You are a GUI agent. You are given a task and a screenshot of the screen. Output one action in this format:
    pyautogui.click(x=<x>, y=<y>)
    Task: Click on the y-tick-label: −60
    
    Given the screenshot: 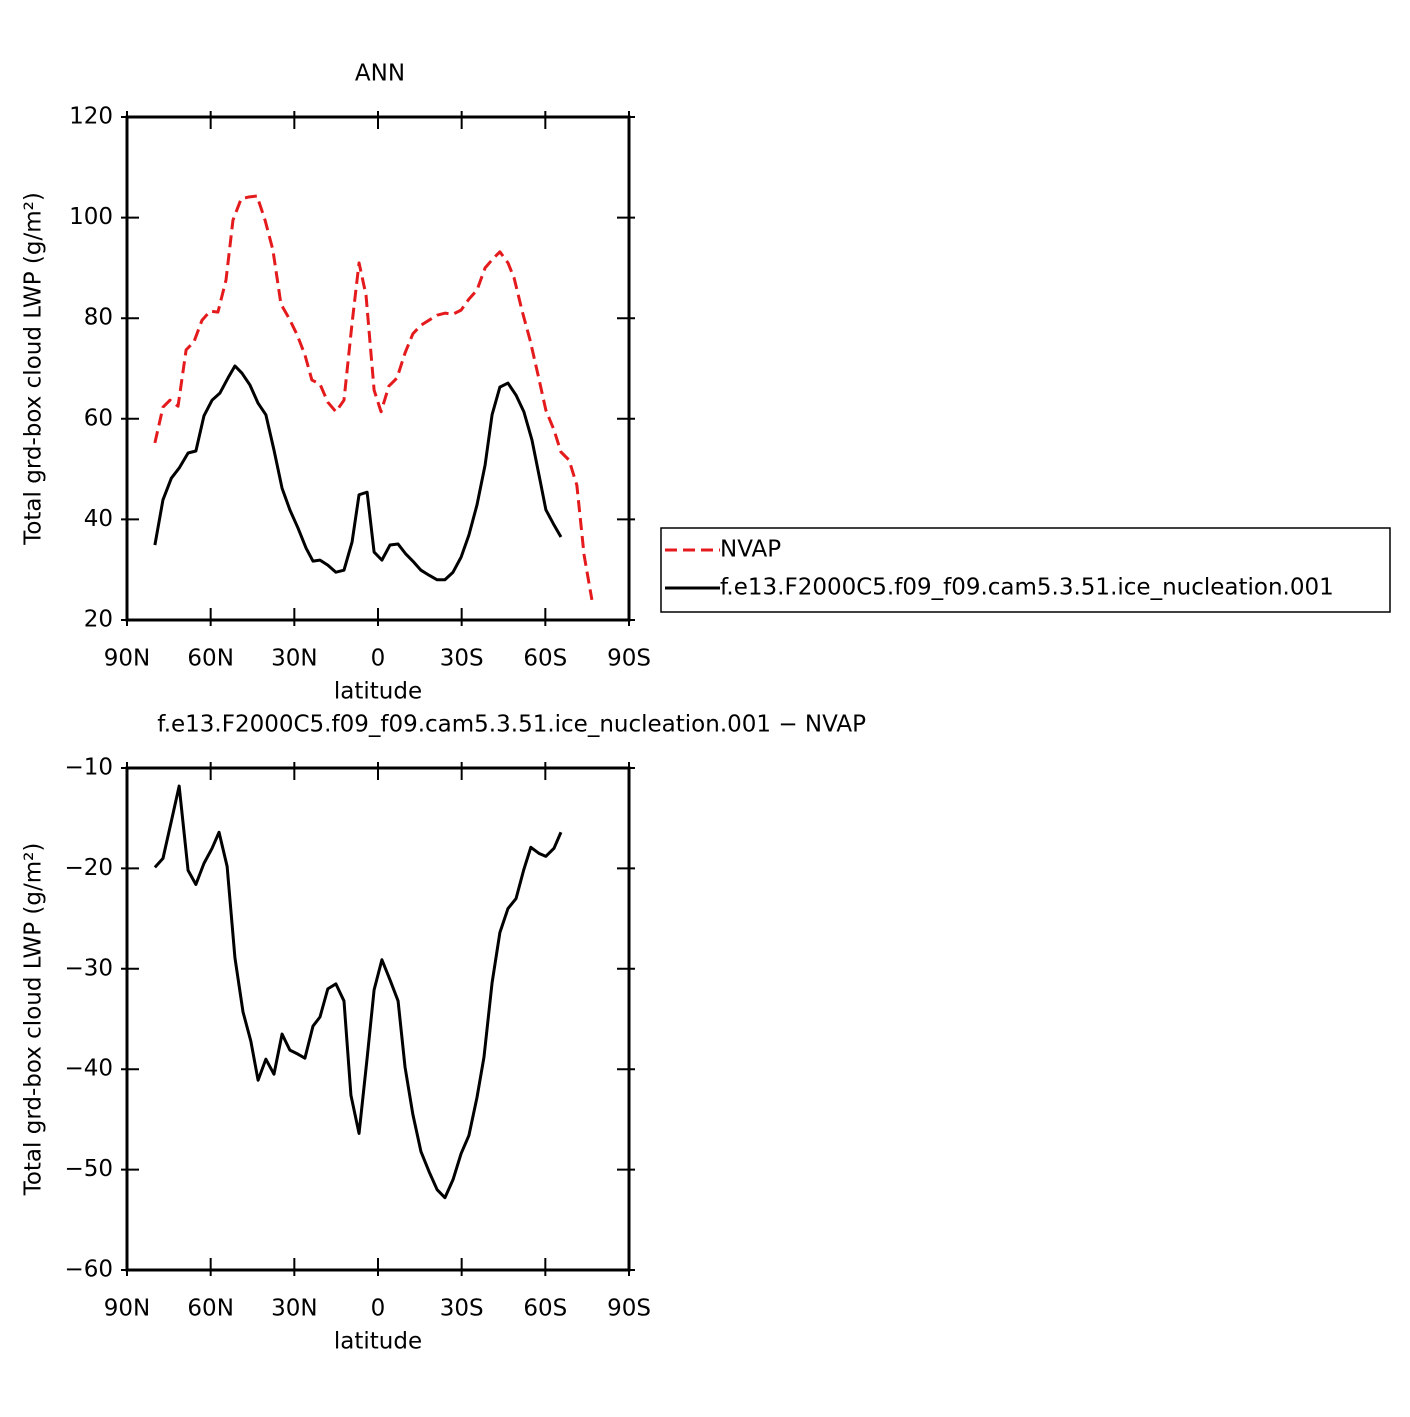 What is the action you would take?
    pyautogui.click(x=88, y=1270)
    